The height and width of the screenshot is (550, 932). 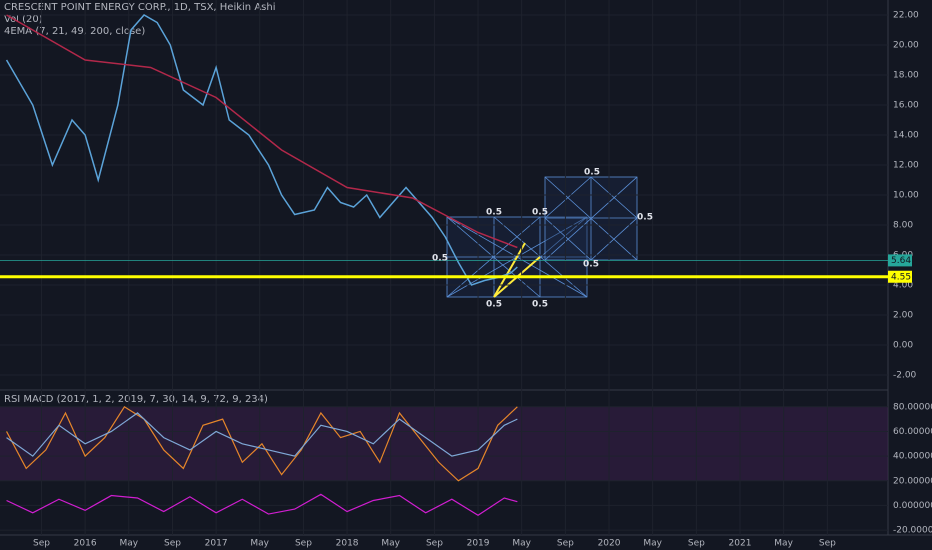 I want to click on y-tick-label: 8.00, so click(x=903, y=226).